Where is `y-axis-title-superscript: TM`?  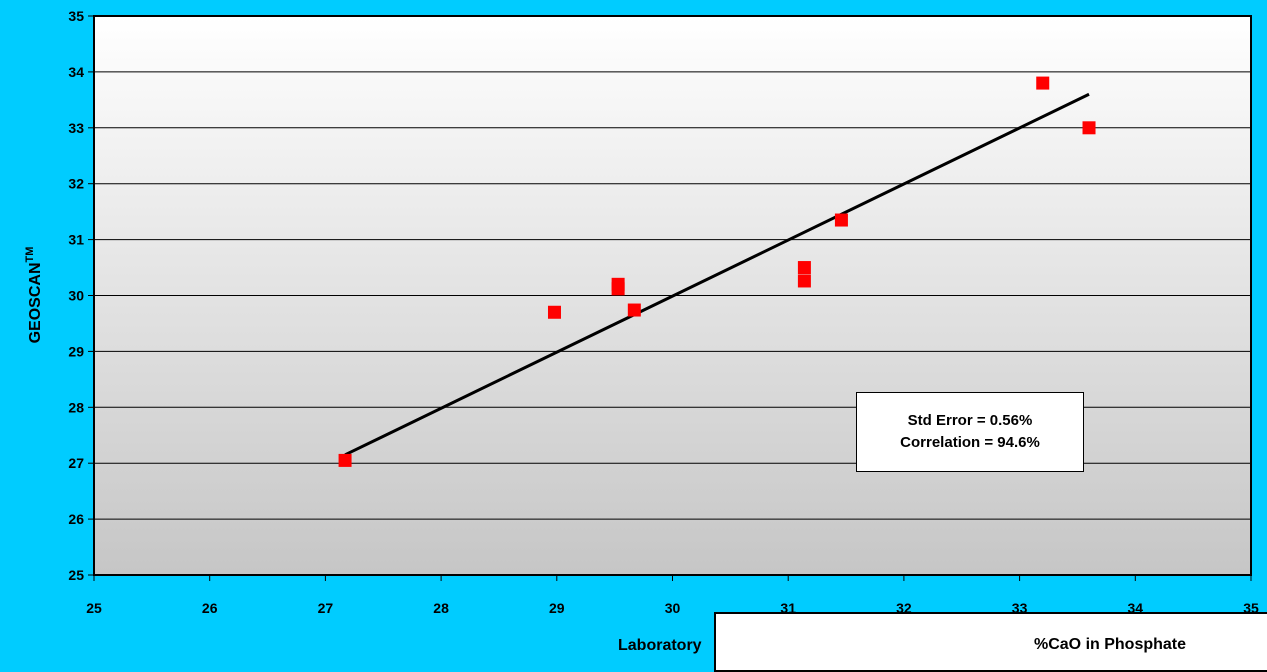
y-axis-title-superscript: TM is located at coordinates (30, 255).